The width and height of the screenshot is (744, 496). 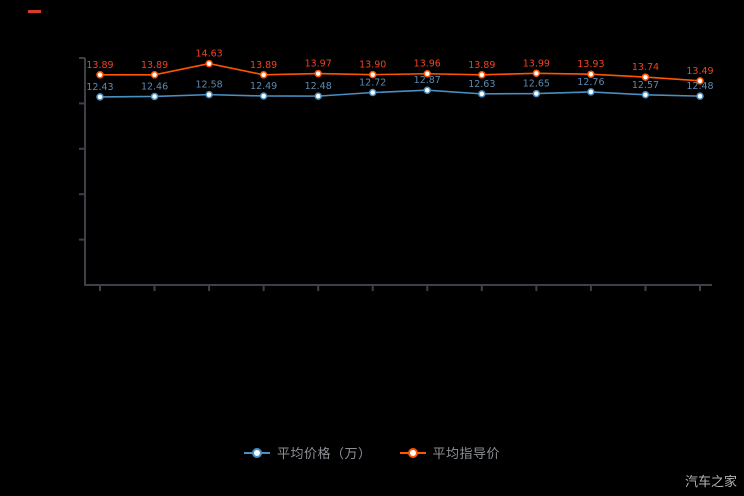 I want to click on legend-line-marker-blue, so click(x=256, y=452).